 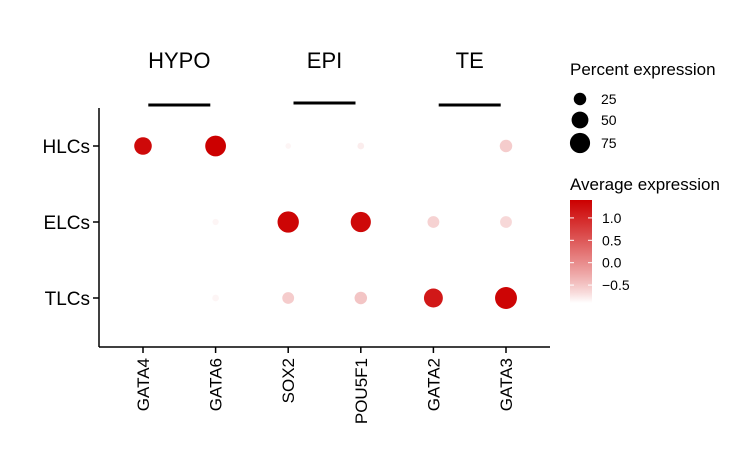 I want to click on color-legend-label: −0.5, so click(x=616, y=285).